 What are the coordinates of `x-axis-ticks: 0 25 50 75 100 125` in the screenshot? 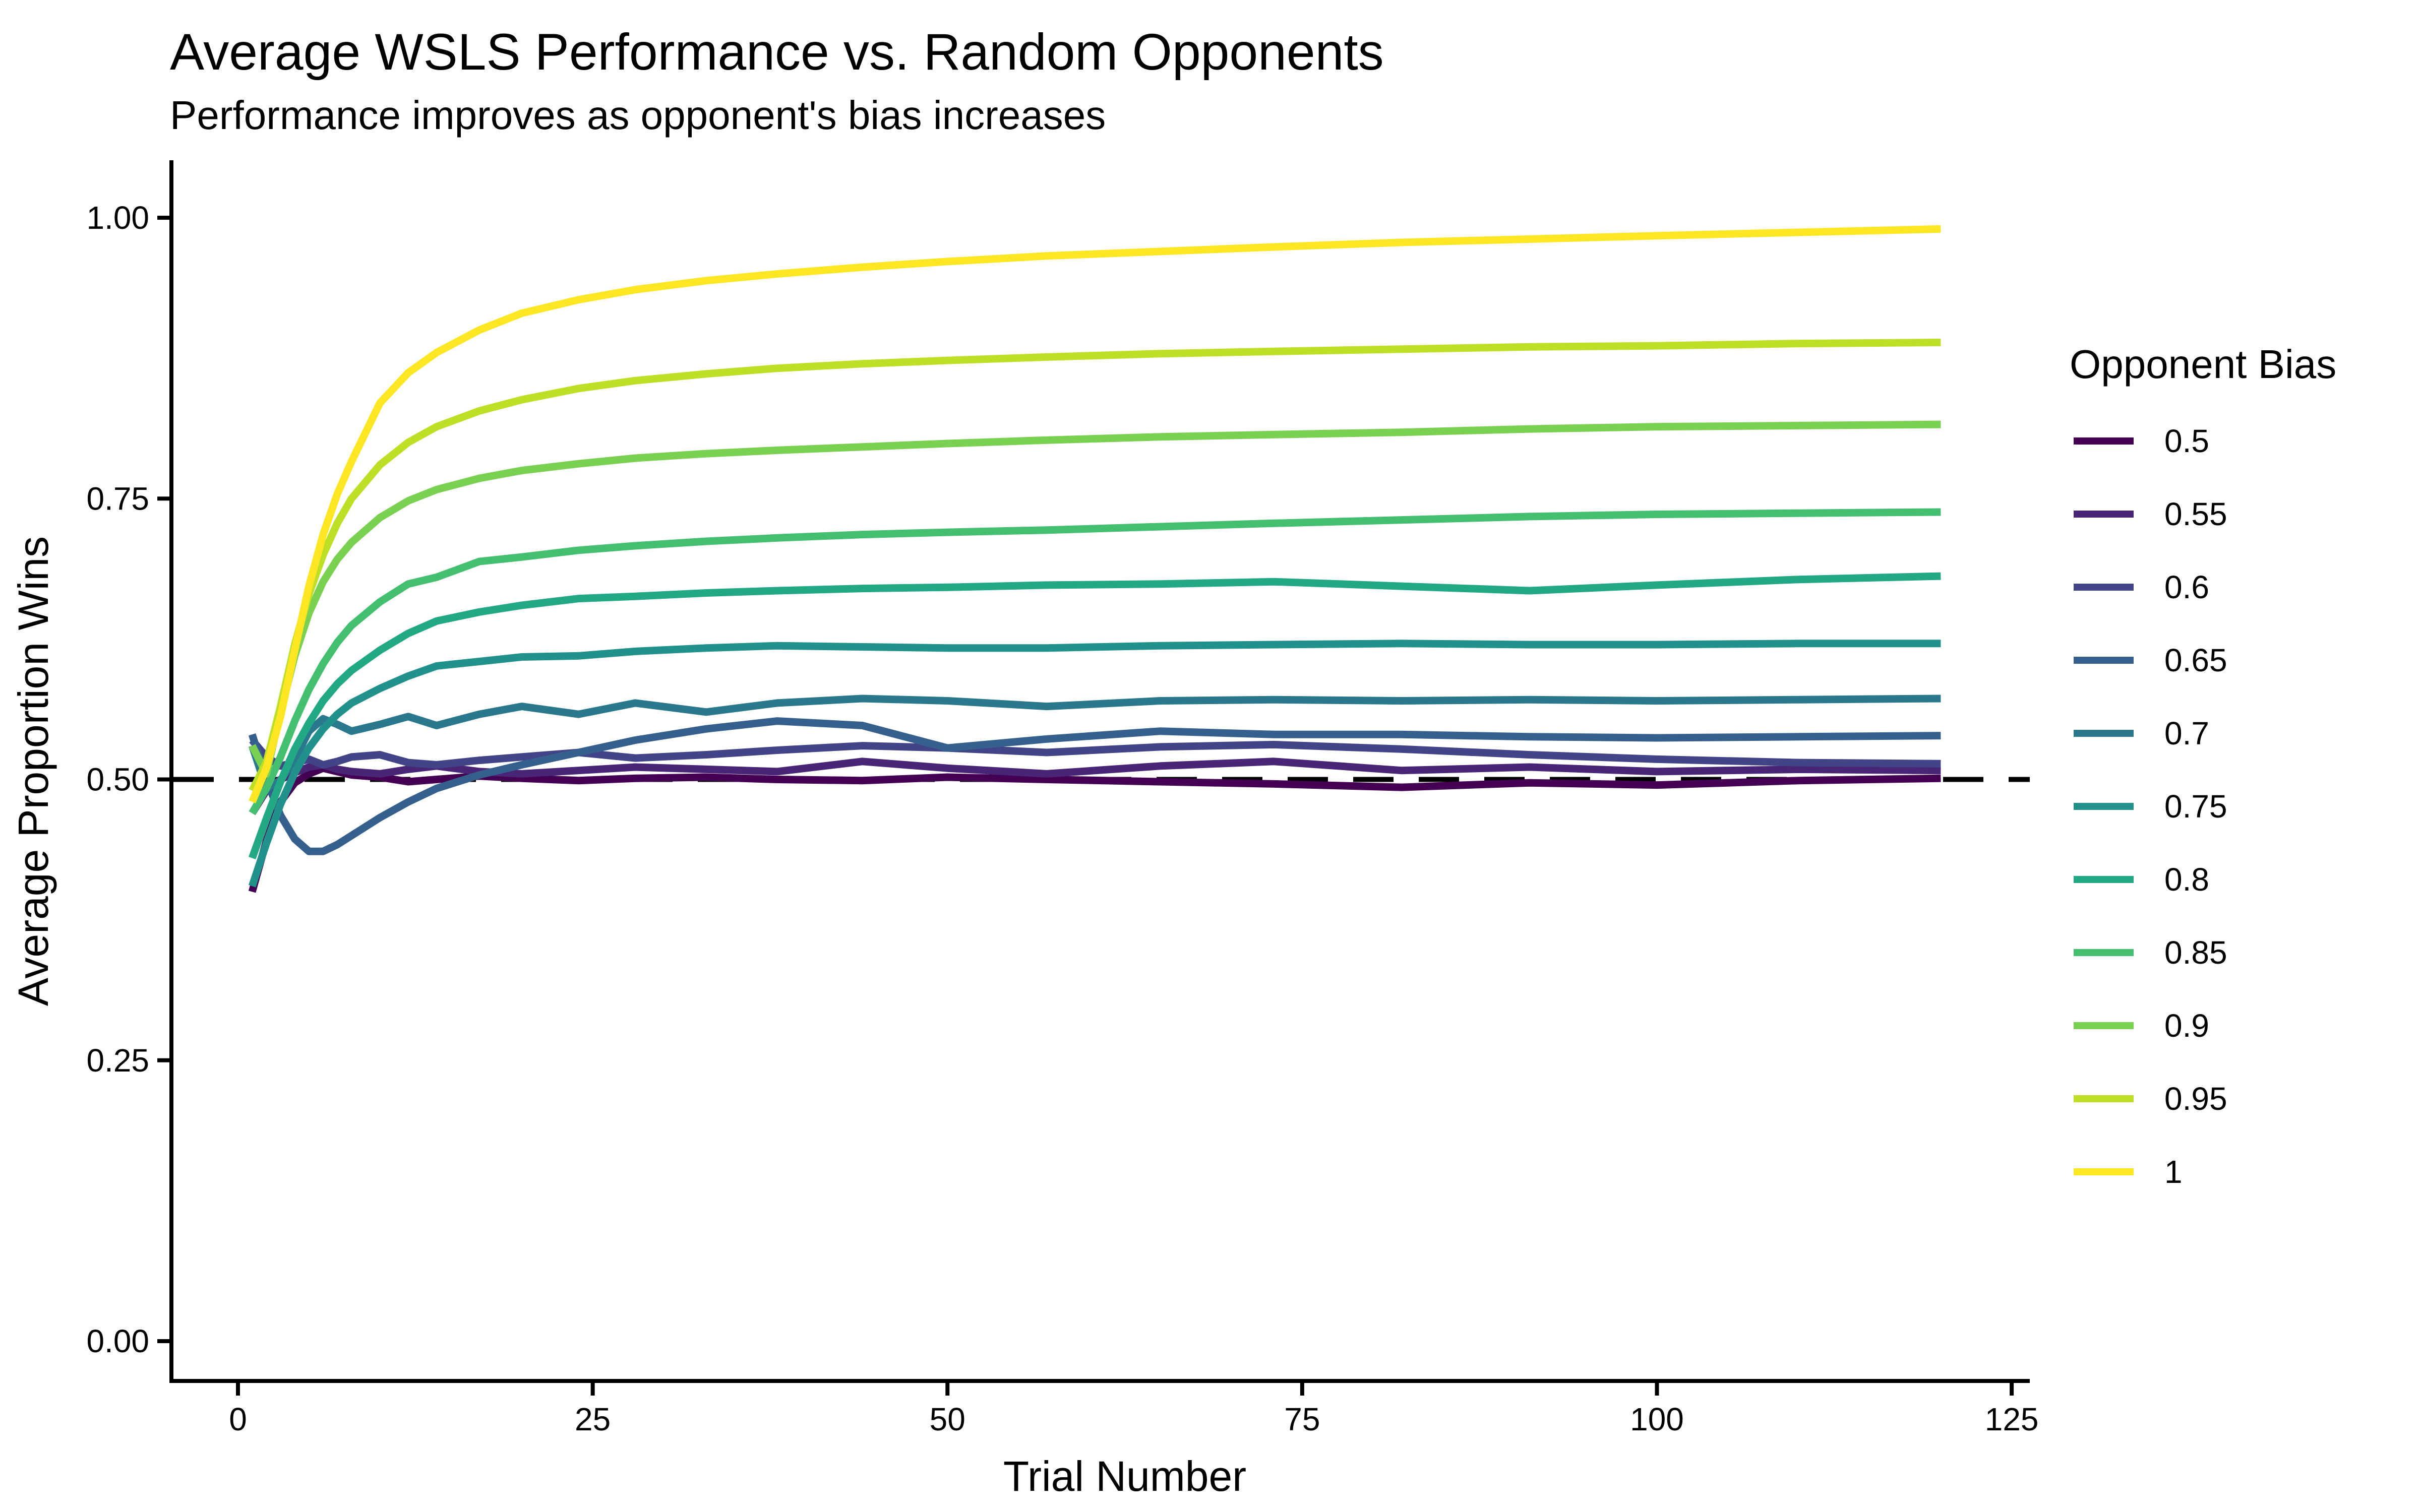 It's located at (1134, 1410).